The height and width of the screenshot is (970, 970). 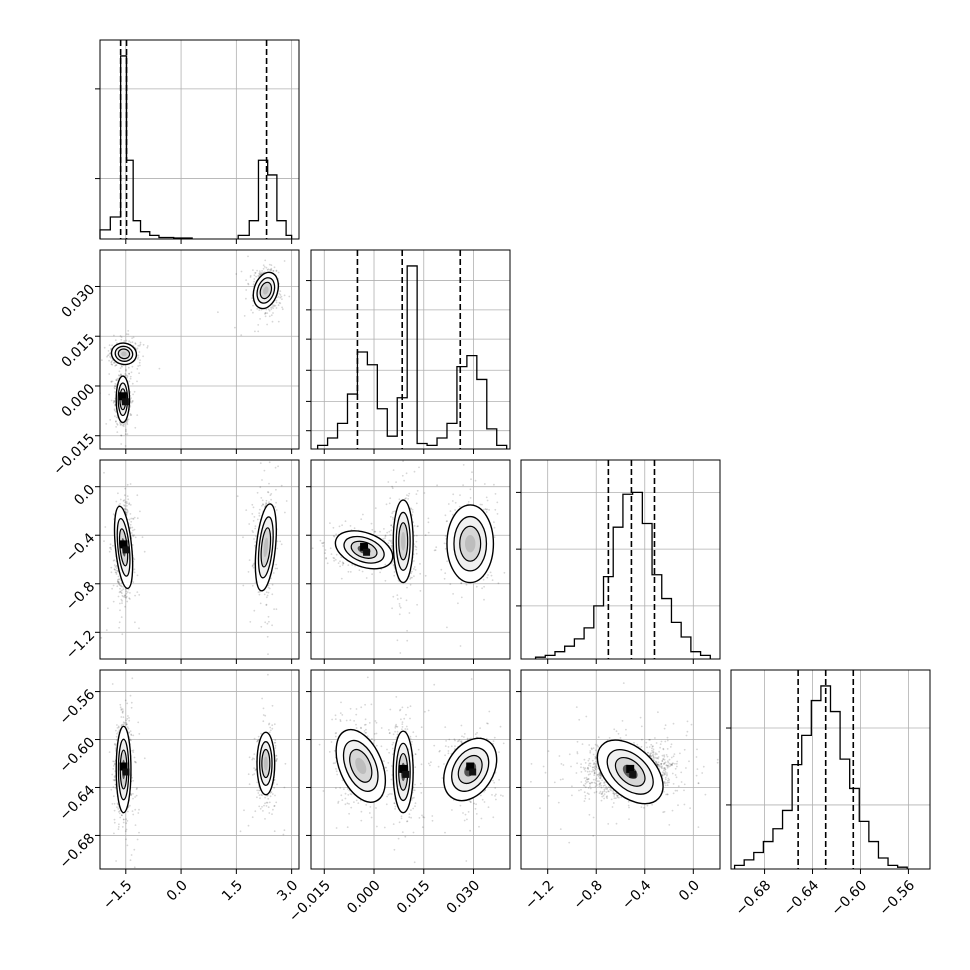 I want to click on density-layer, so click(x=197, y=771).